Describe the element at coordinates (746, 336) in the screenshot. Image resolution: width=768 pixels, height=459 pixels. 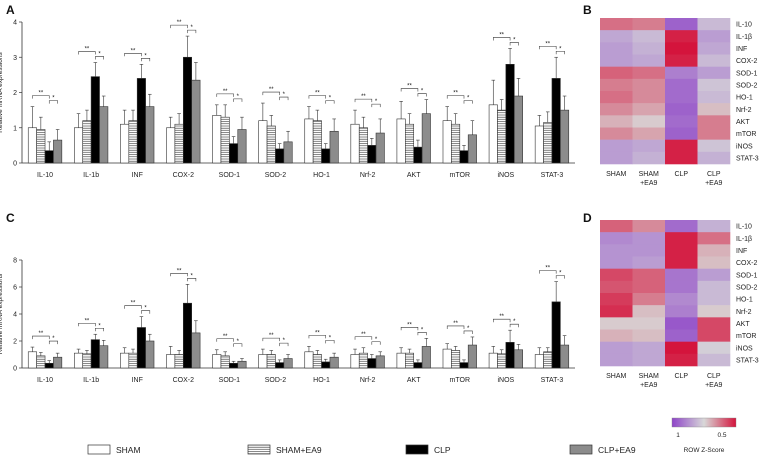
I see `heatmap-row-label: mTOR` at that location.